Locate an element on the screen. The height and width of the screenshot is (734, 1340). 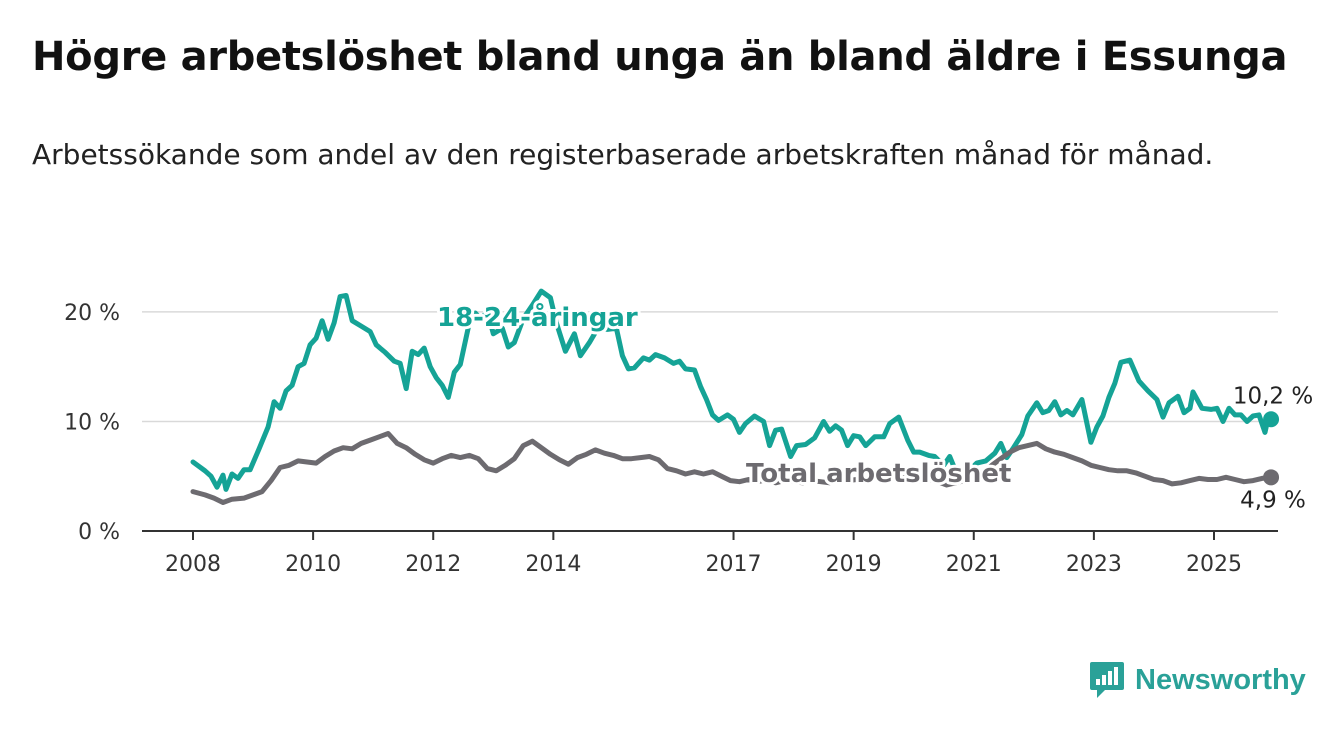
end-value-youth: 10,2 % is located at coordinates (1273, 396).